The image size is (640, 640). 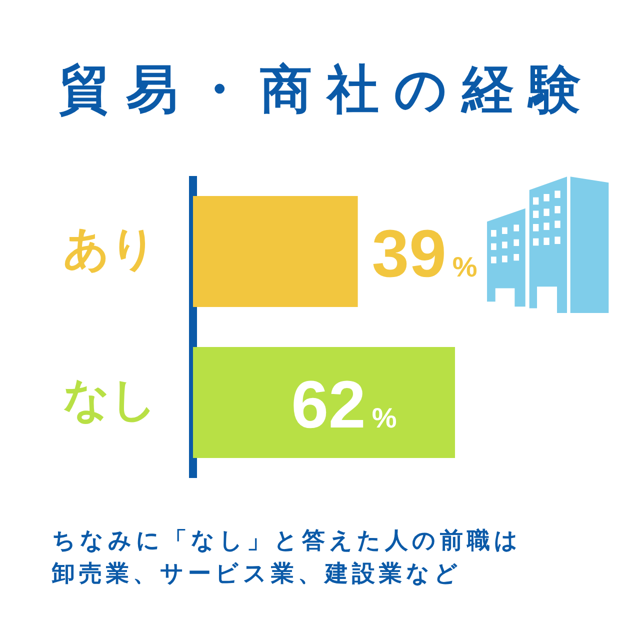 I want to click on y-tick-label: なし, so click(x=110, y=399).